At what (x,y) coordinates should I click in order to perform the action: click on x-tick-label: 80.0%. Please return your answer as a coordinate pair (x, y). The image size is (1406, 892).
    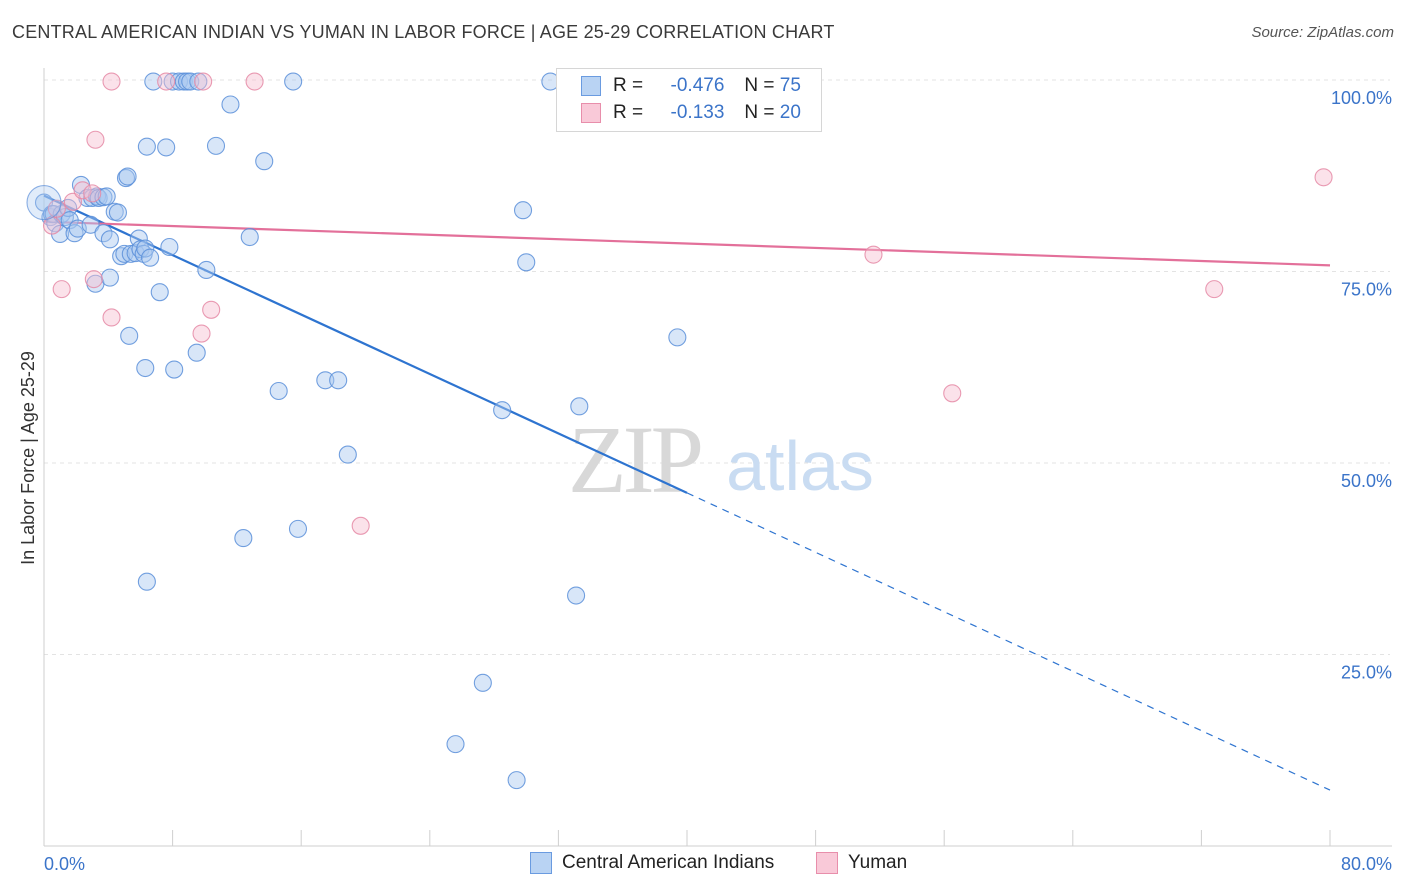
    Looking at the image, I should click on (1366, 864).